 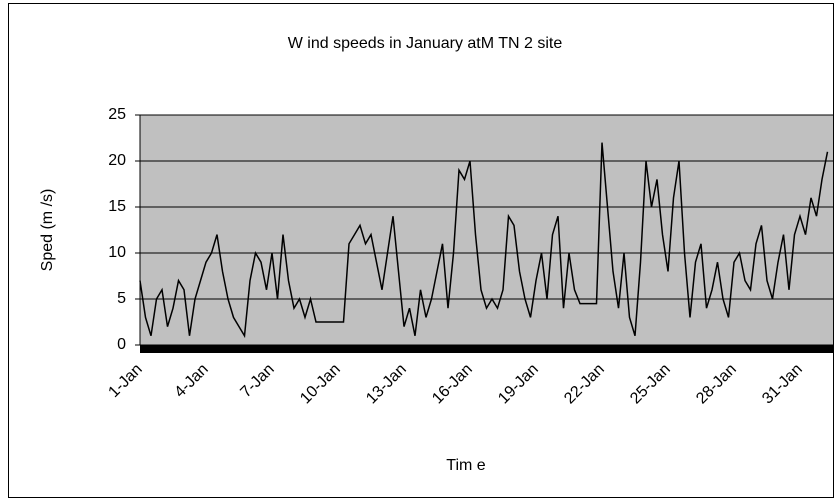 What do you see at coordinates (486, 349) in the screenshot?
I see `x-axis-band` at bounding box center [486, 349].